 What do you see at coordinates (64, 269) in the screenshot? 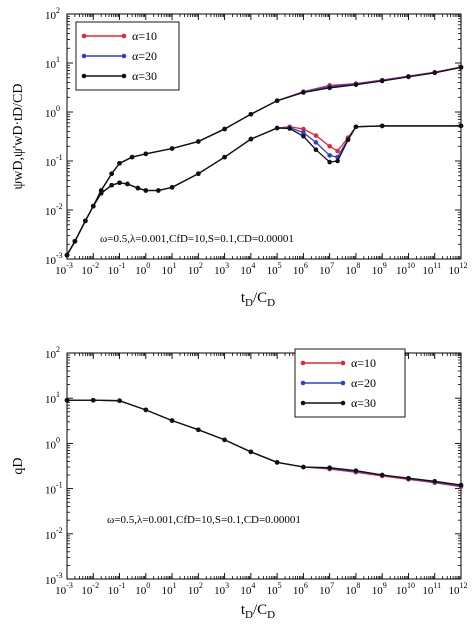
I see `x-tick-label: 10⁻³` at bounding box center [64, 269].